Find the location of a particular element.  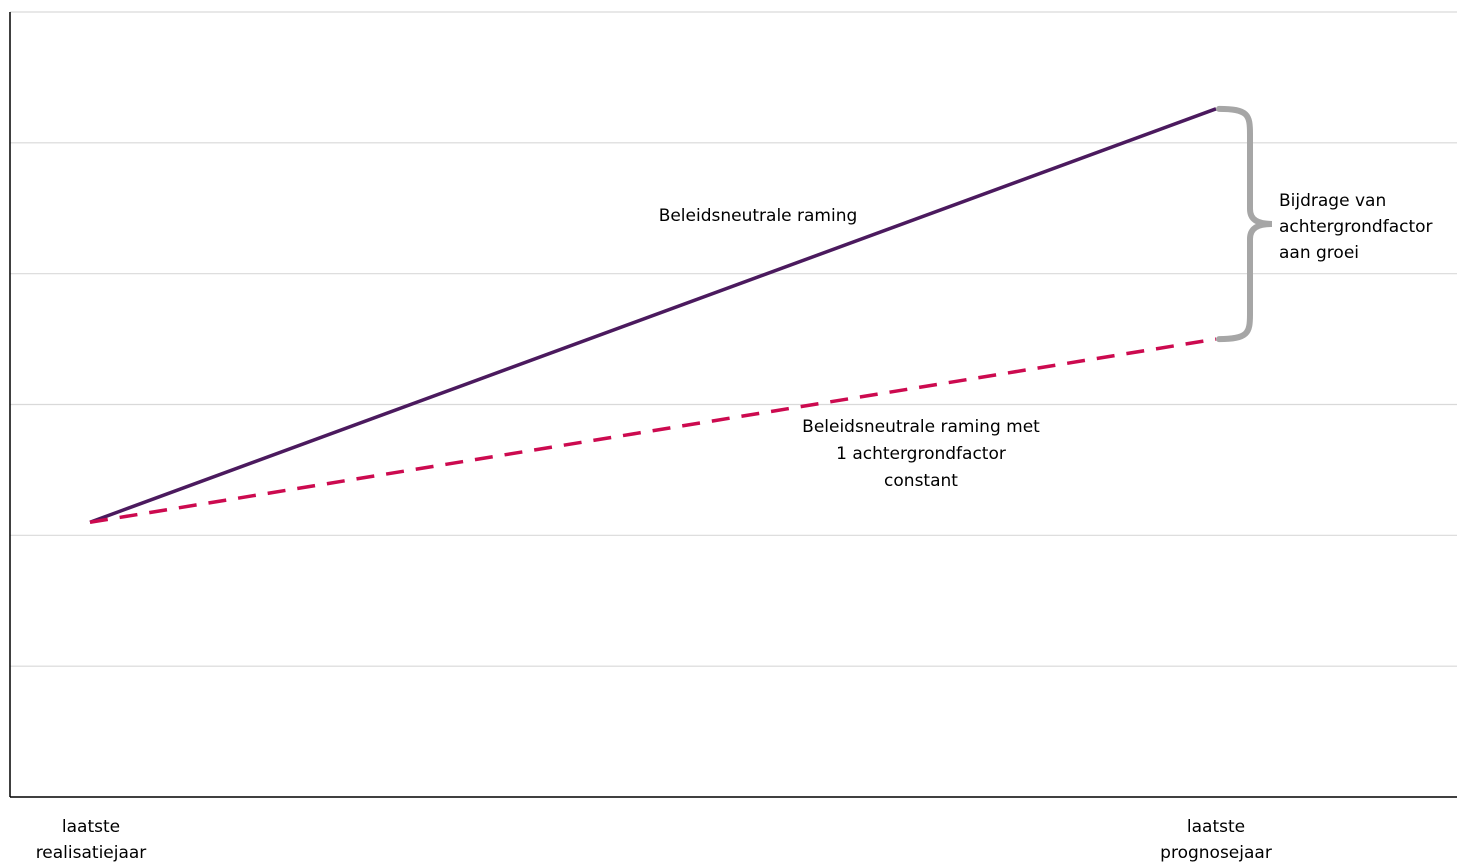

svg-text: Beleidsneutrale raming met is located at coordinates (921, 427).